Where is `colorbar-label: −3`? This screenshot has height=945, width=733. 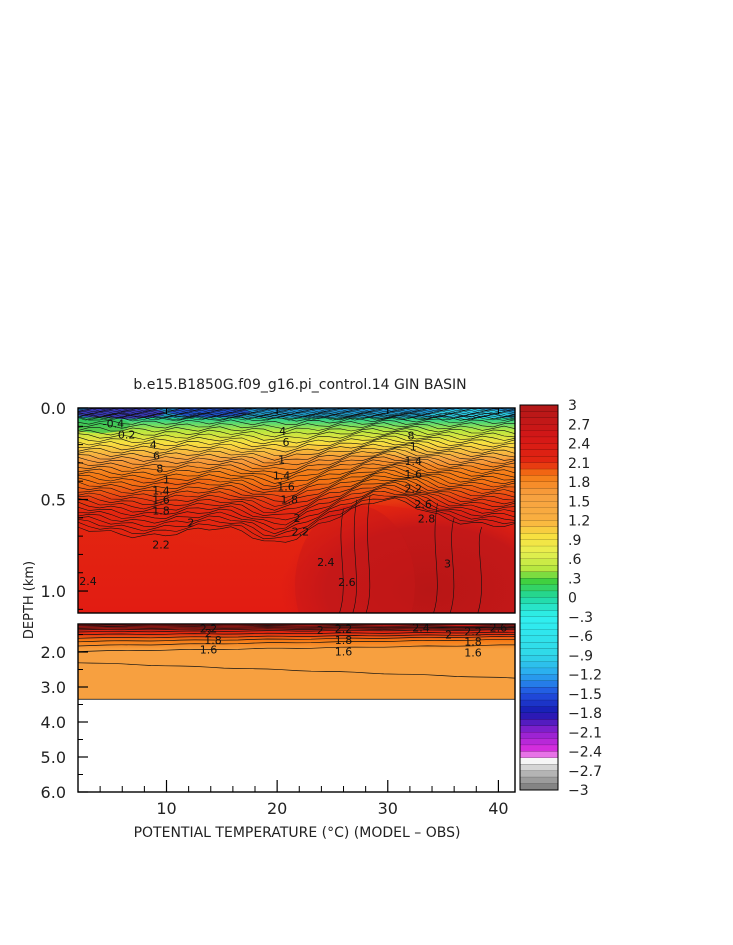
colorbar-label: −3 is located at coordinates (578, 791).